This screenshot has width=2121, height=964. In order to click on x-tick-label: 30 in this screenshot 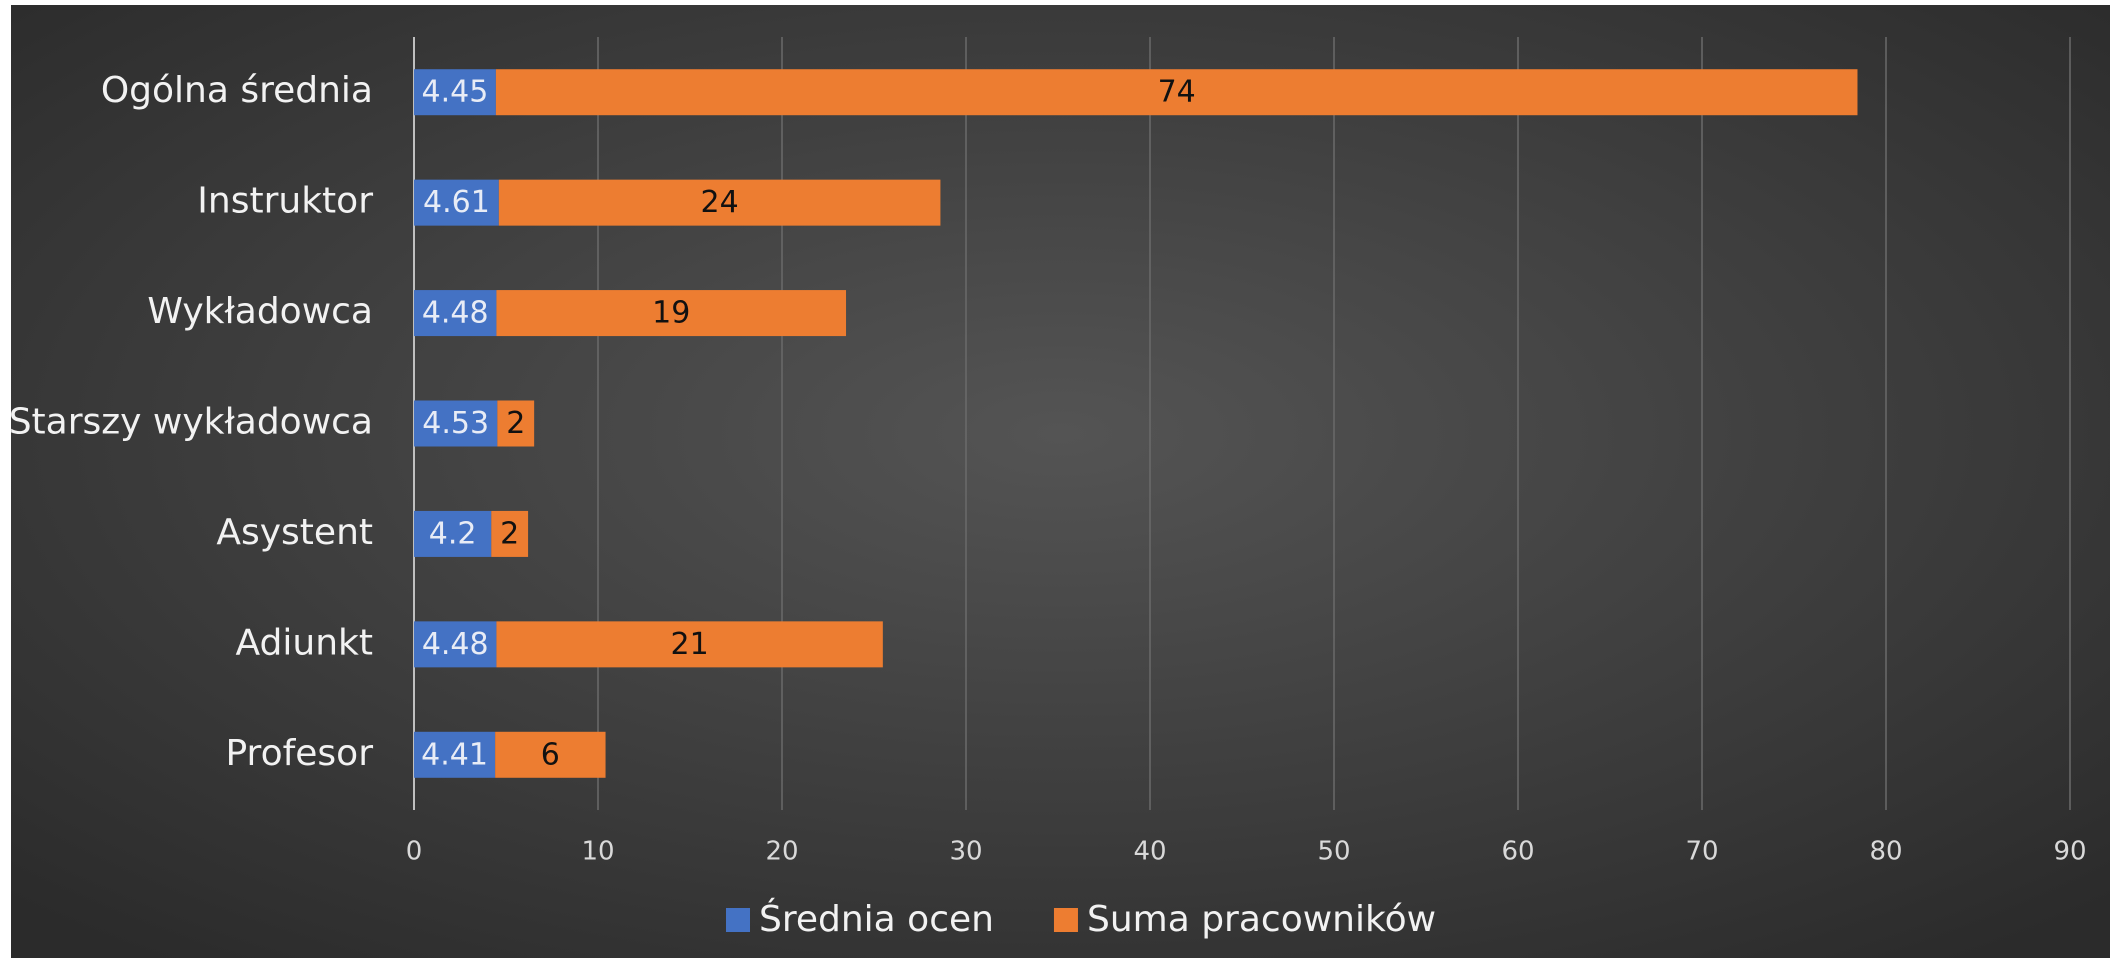, I will do `click(965, 852)`.